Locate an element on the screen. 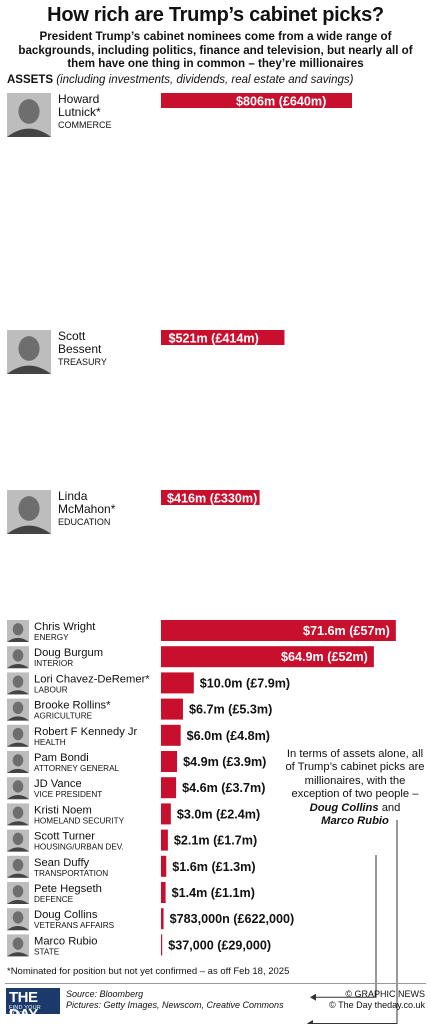 This screenshot has width=431, height=1024. sean-duffy-name: Sean Duffy is located at coordinates (62, 863).